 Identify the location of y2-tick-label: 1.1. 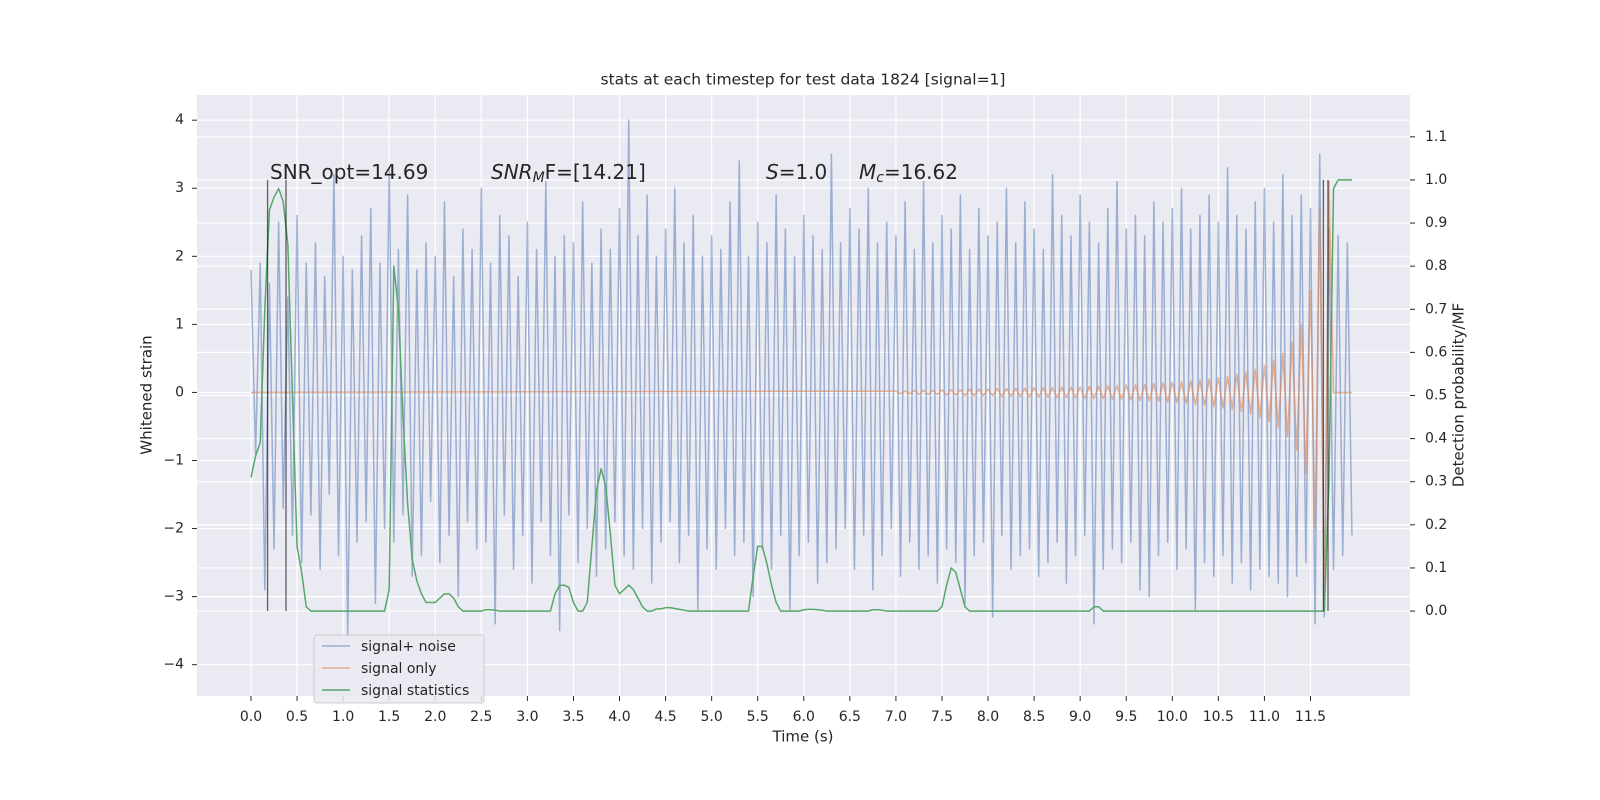
(1436, 137).